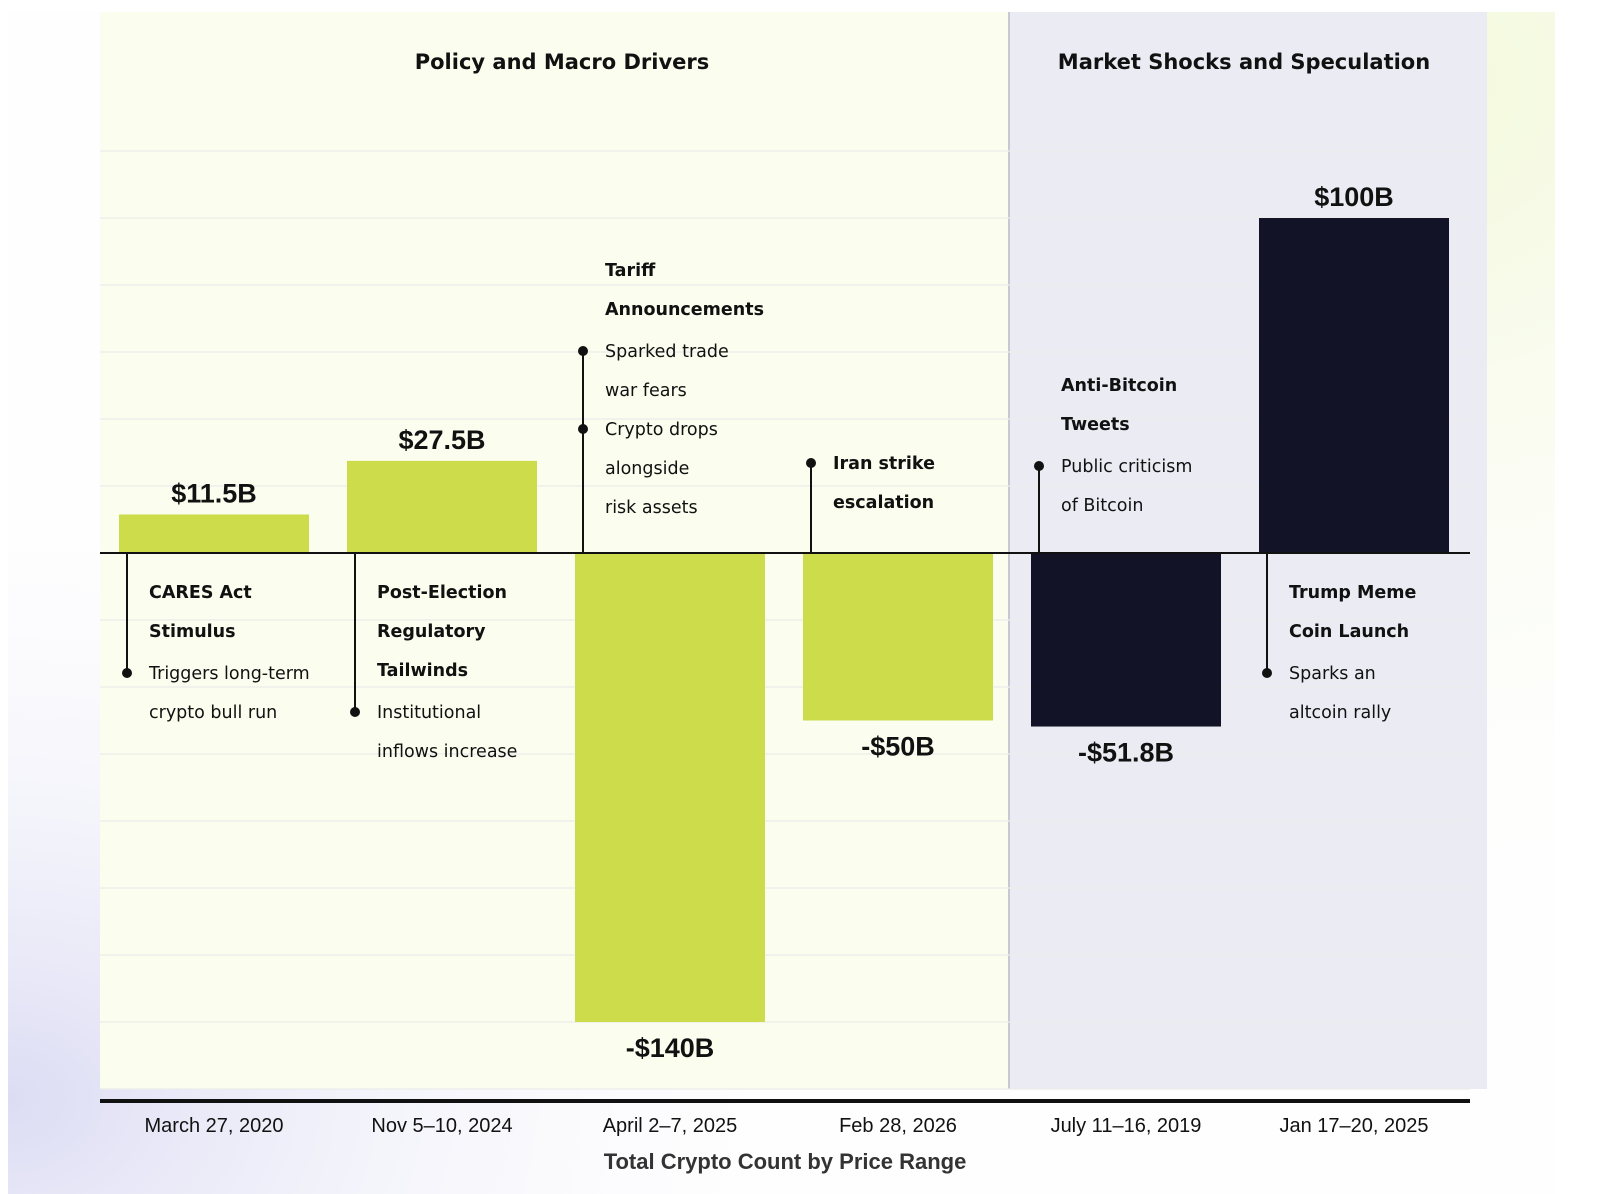 The image size is (1602, 1194). I want to click on annotation-text: of Bitcoin, so click(1102, 506).